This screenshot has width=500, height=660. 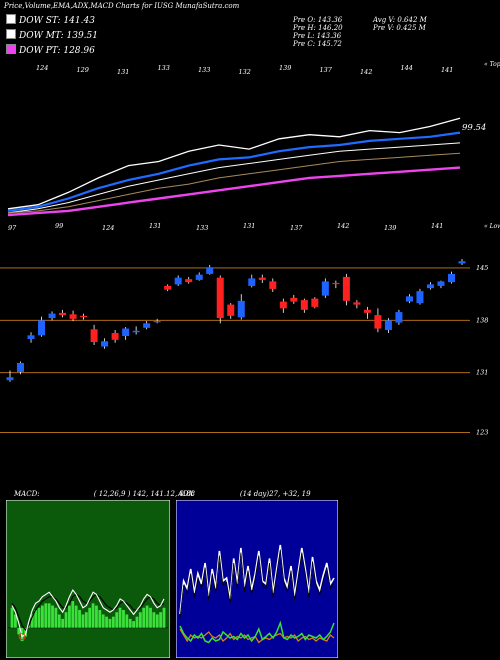 What do you see at coordinates (343, 226) in the screenshot?
I see `bottom-tick-label: 142` at bounding box center [343, 226].